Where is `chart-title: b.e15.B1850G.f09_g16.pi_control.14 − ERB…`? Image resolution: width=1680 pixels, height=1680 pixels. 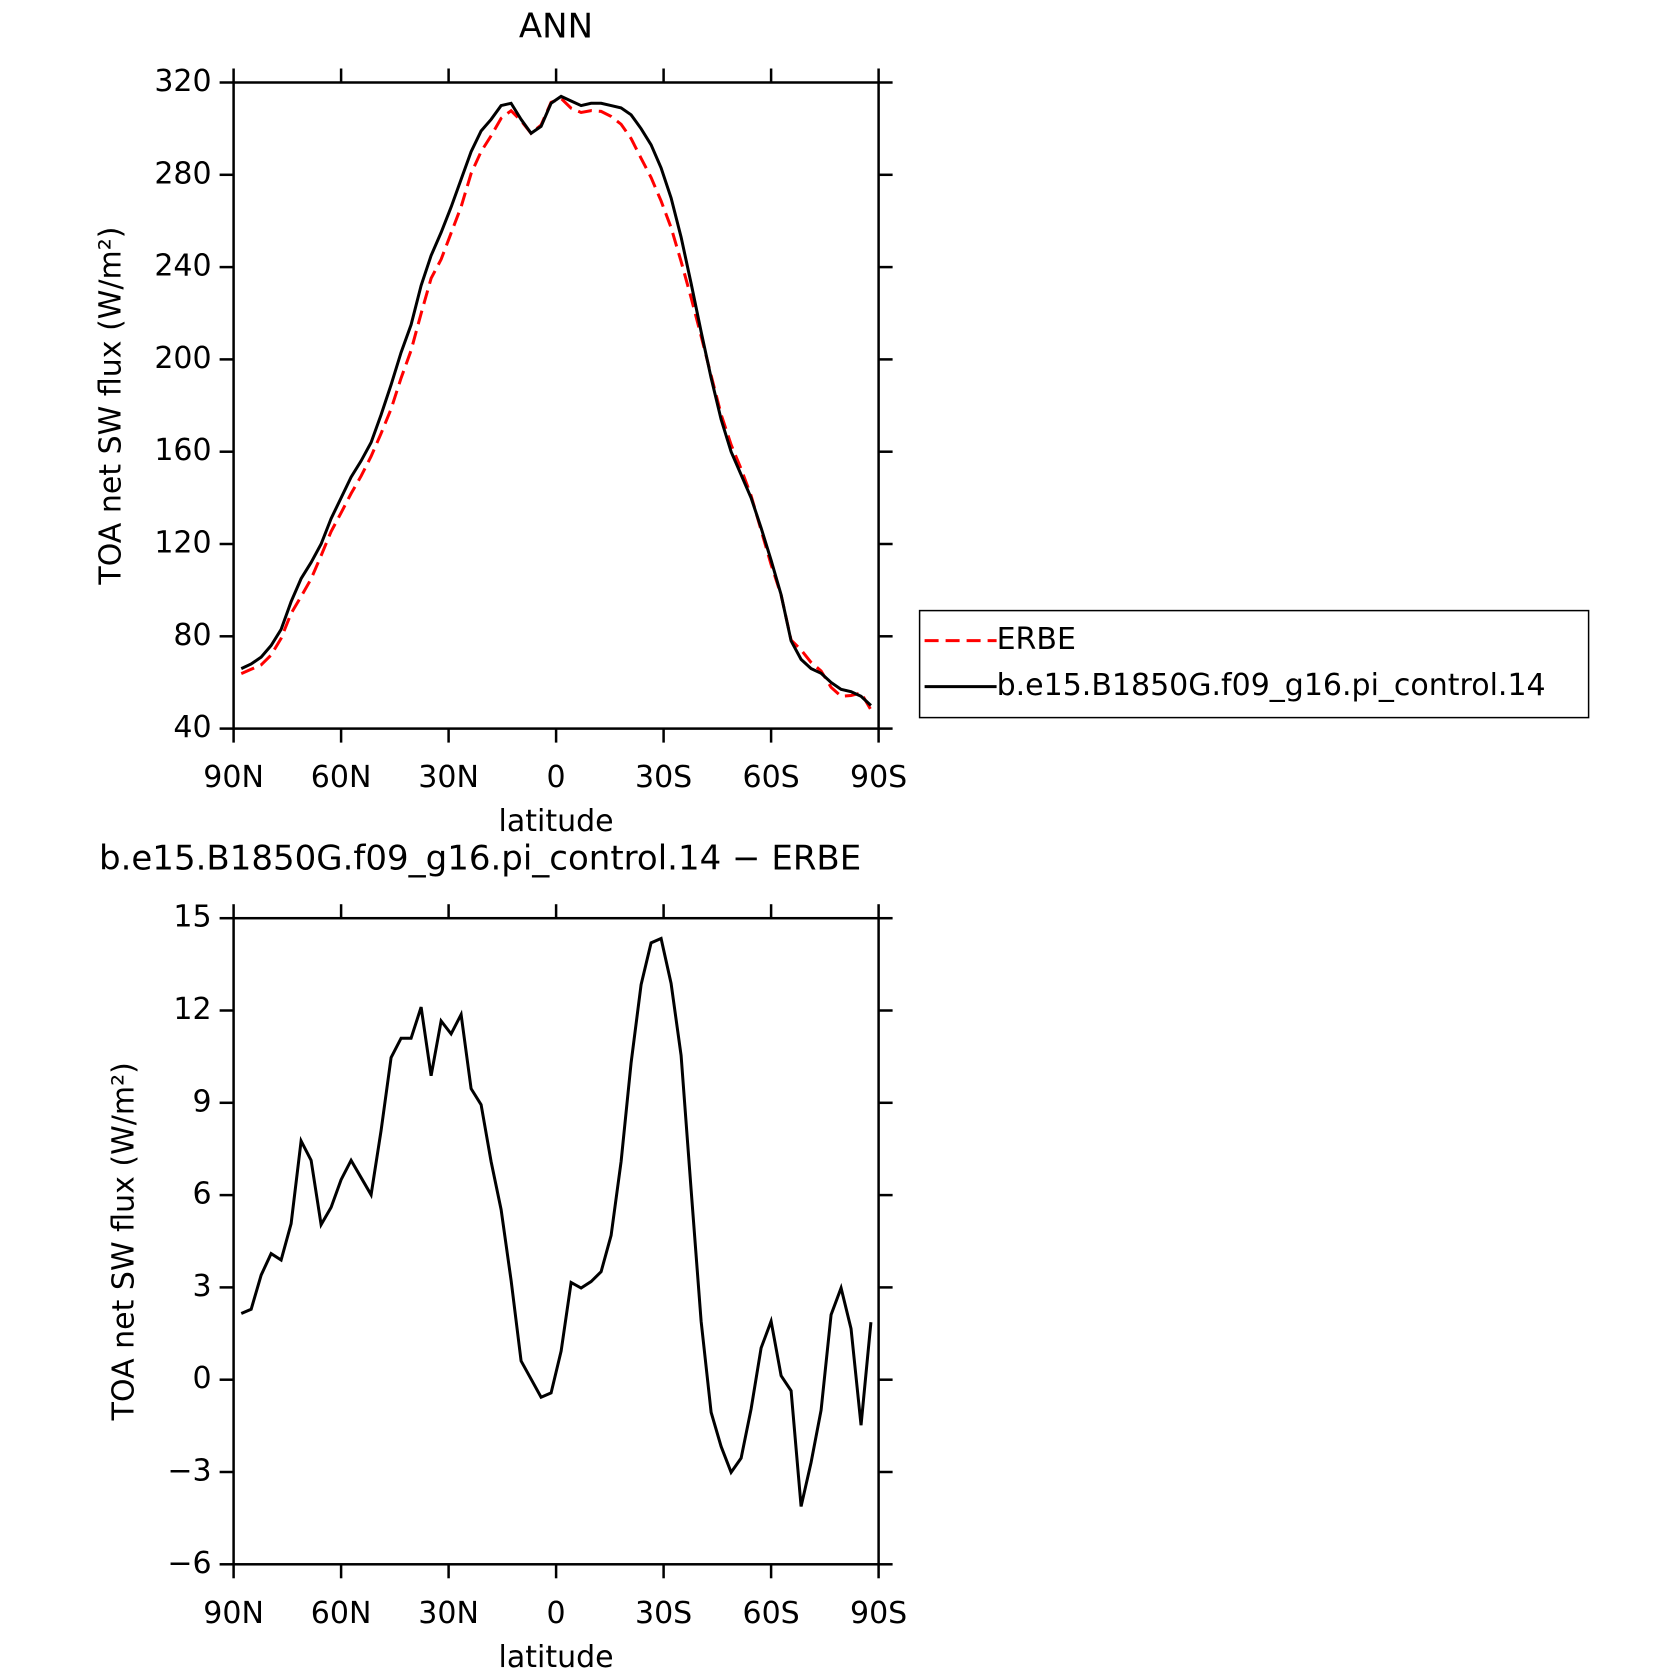 chart-title: b.e15.B1850G.f09_g16.pi_control.14 − ERB… is located at coordinates (480, 859).